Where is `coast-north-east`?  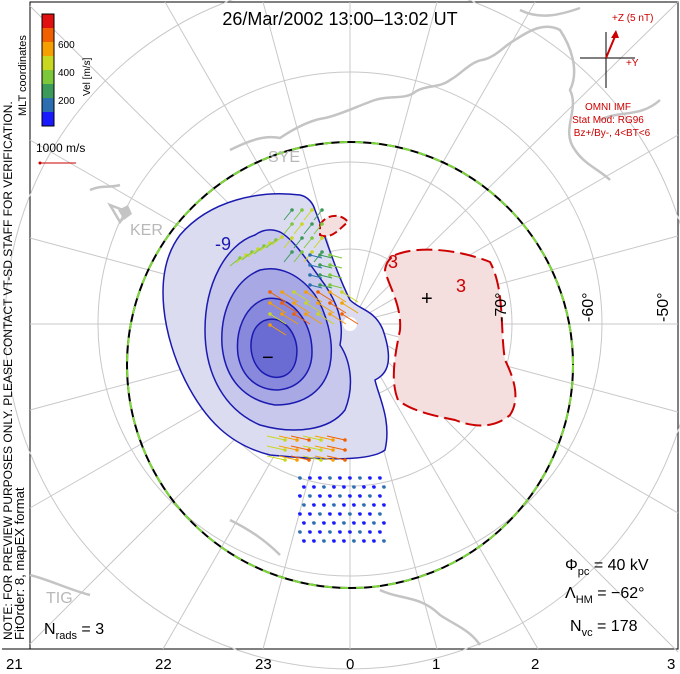 coast-north-east is located at coordinates (590, 64).